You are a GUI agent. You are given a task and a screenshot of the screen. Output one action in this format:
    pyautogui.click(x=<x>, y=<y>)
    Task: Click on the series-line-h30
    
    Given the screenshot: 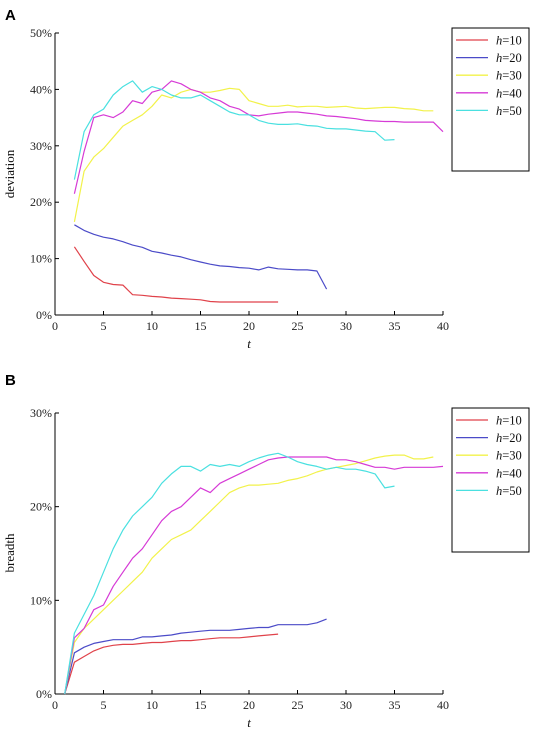 What is the action you would take?
    pyautogui.click(x=253, y=155)
    